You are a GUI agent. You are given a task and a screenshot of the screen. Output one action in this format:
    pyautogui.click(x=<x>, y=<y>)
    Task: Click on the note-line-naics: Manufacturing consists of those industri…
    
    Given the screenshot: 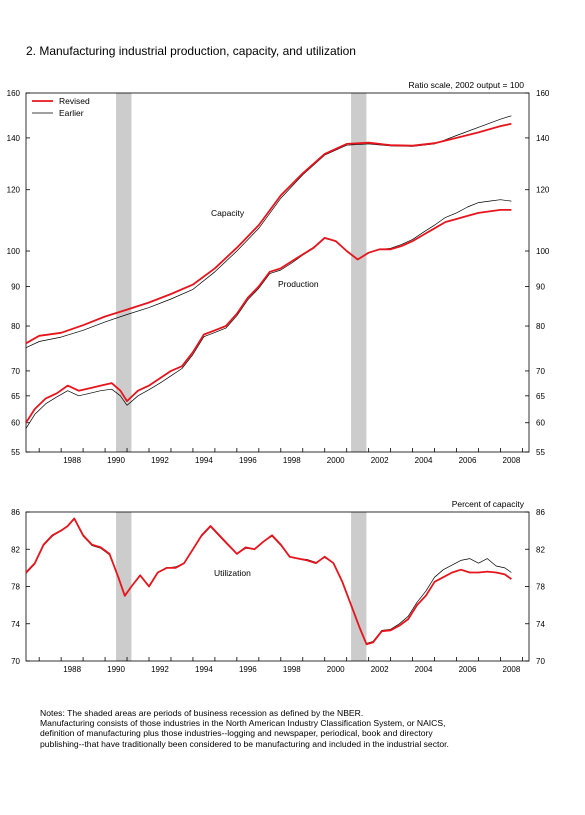 What is the action you would take?
    pyautogui.click(x=243, y=723)
    